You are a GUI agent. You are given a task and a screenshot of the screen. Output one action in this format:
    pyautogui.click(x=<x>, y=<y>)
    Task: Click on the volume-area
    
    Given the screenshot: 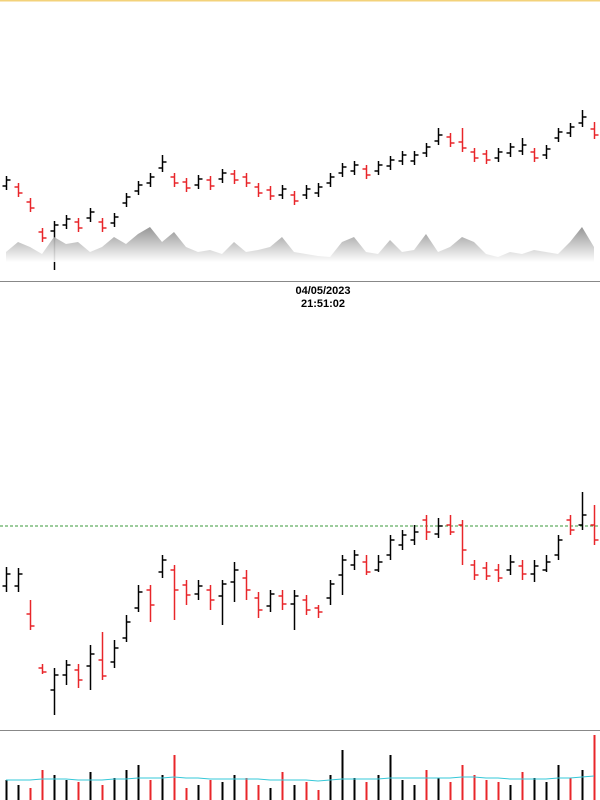 What is the action you would take?
    pyautogui.click(x=300, y=244)
    